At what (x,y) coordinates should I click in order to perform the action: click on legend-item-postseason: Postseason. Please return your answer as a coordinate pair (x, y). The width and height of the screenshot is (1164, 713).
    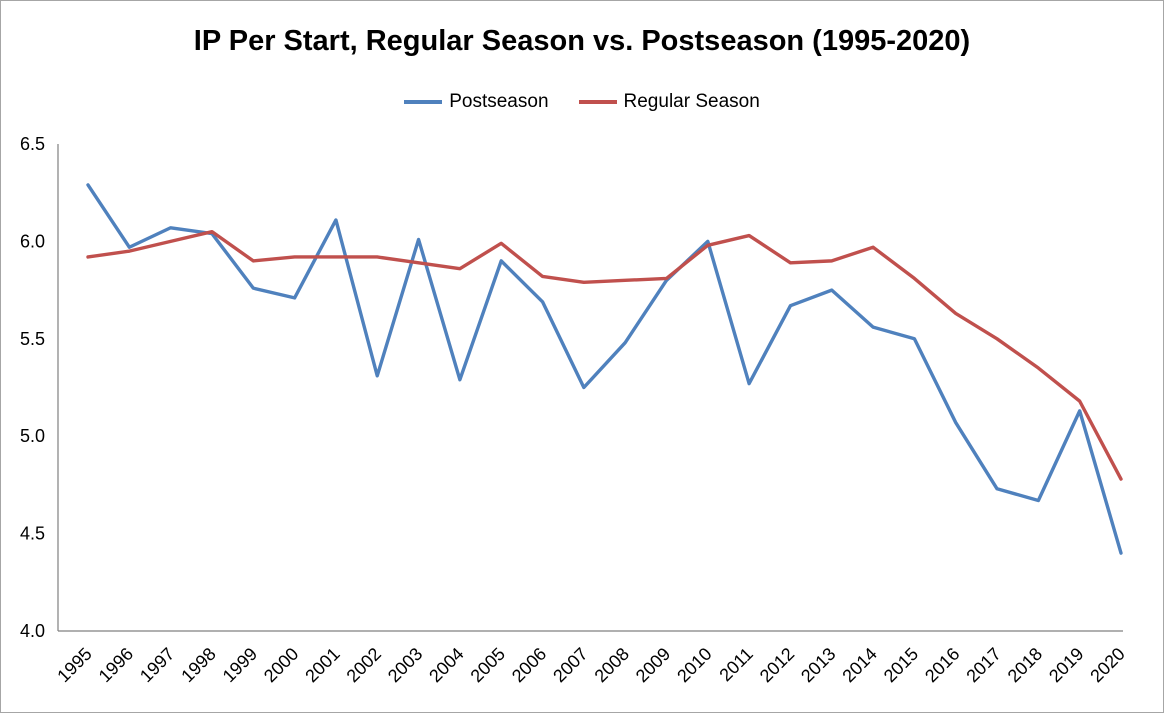
    Looking at the image, I should click on (476, 102).